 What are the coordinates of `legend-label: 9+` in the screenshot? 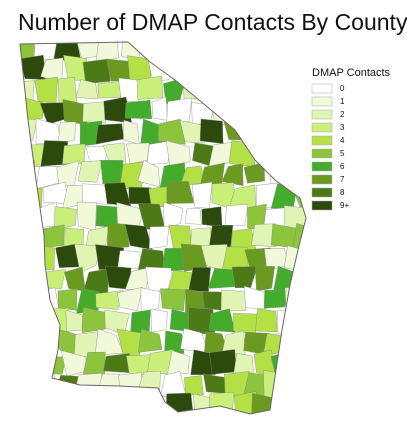 It's located at (344, 205).